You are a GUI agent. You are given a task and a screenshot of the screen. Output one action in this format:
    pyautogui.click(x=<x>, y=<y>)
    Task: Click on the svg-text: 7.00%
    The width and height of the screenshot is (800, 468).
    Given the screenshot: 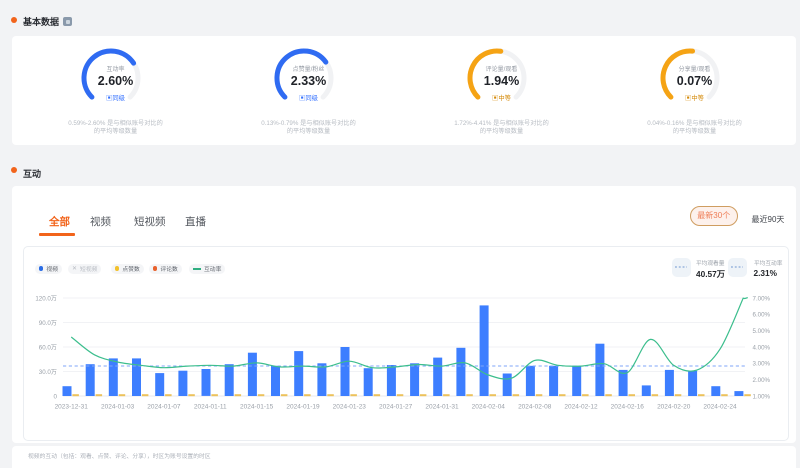 What is the action you would take?
    pyautogui.click(x=762, y=298)
    